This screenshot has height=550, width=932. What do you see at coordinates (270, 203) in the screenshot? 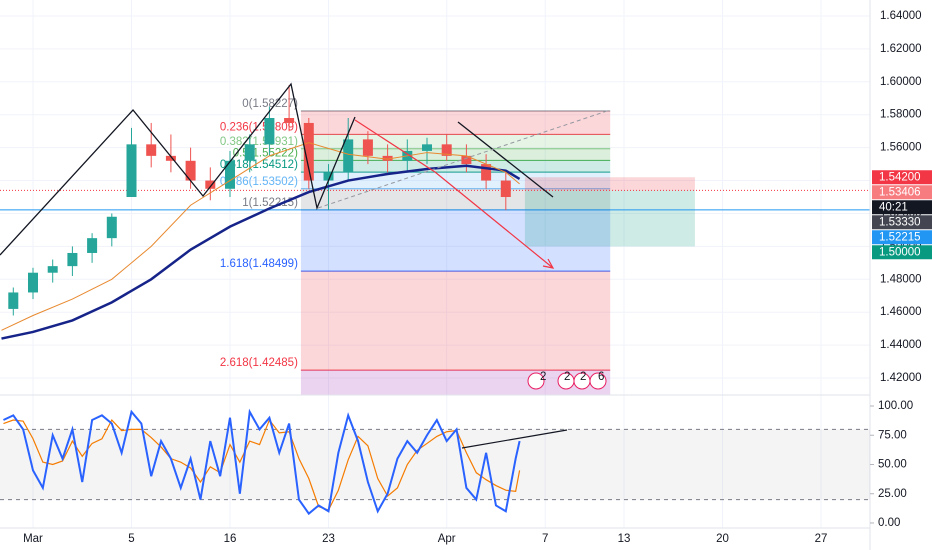
I see `fib-label: 1(1.52215)` at bounding box center [270, 203].